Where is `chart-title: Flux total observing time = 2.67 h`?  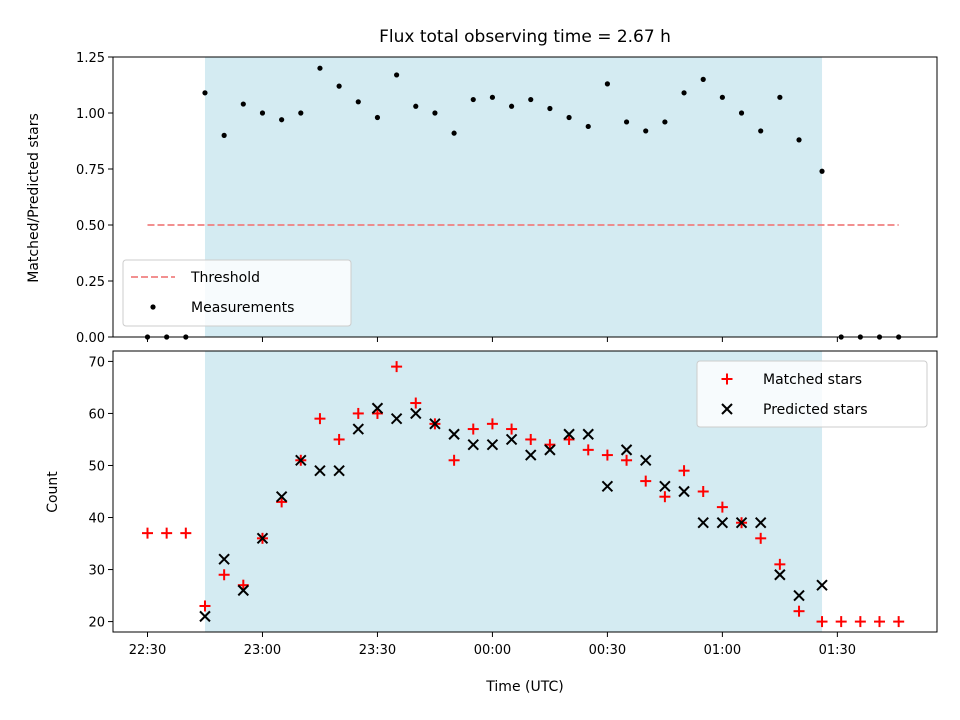 chart-title: Flux total observing time = 2.67 h is located at coordinates (525, 37).